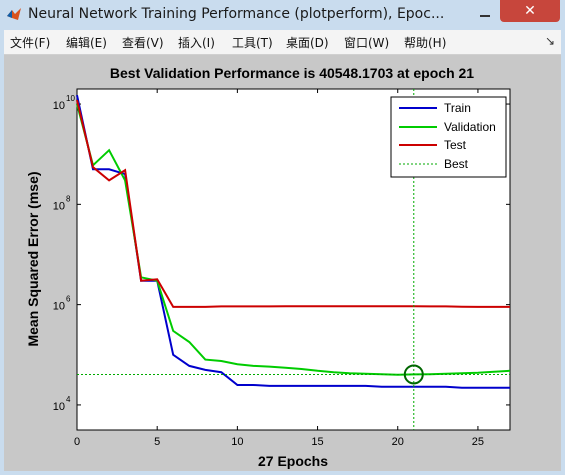 This screenshot has height=475, width=565. What do you see at coordinates (196, 43) in the screenshot?
I see `menu-insert: 插入(I)` at bounding box center [196, 43].